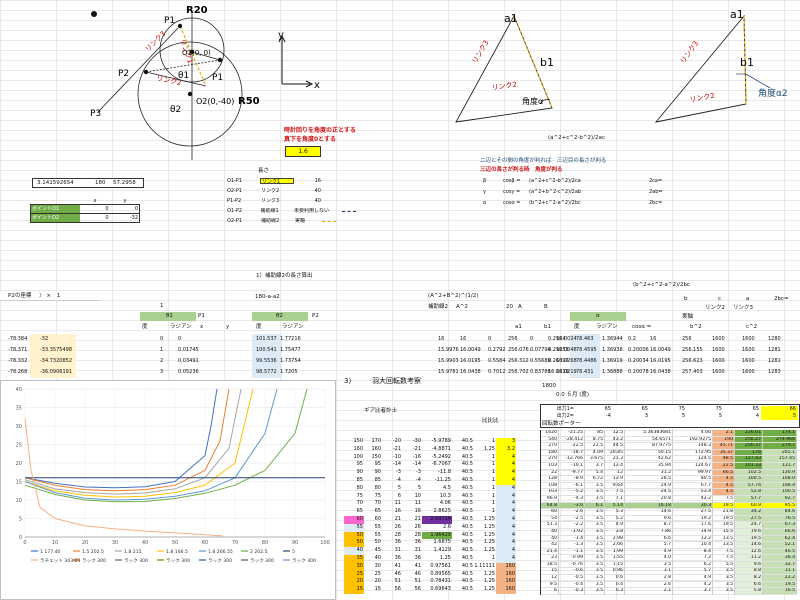  Describe the element at coordinates (550, 492) in the screenshot. I see `table-cell: 103` at that location.